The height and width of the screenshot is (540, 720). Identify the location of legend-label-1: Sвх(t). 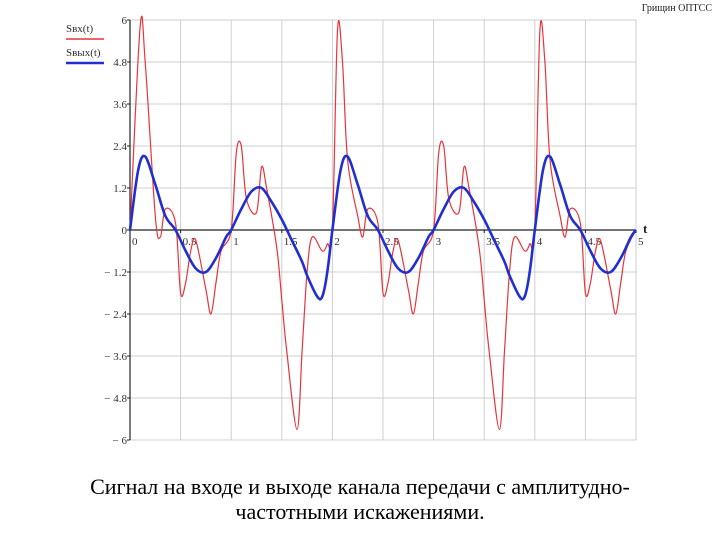
(80, 29).